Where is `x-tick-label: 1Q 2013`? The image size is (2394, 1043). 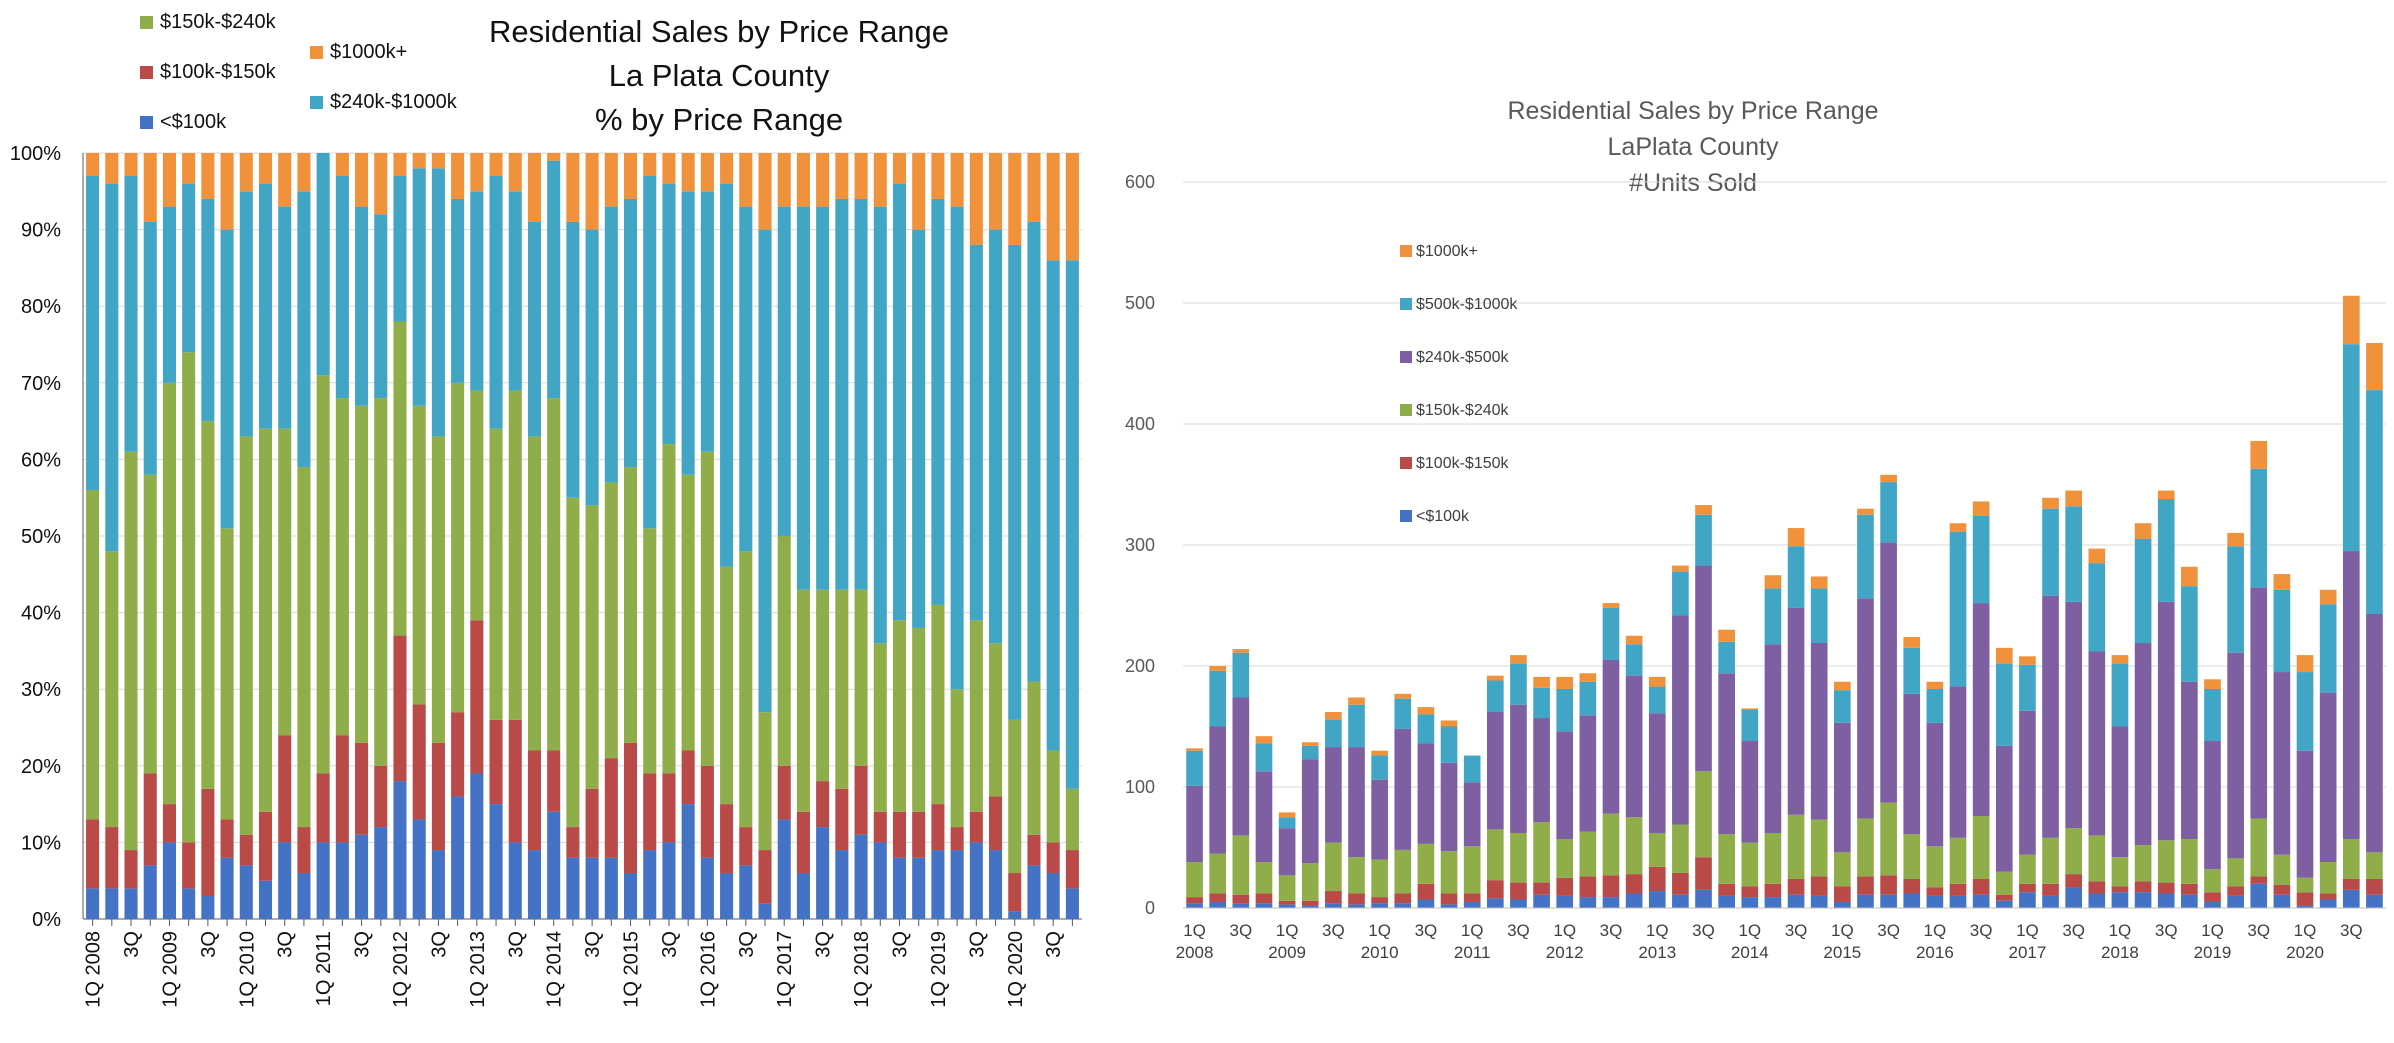 x-tick-label: 1Q 2013 is located at coordinates (478, 969).